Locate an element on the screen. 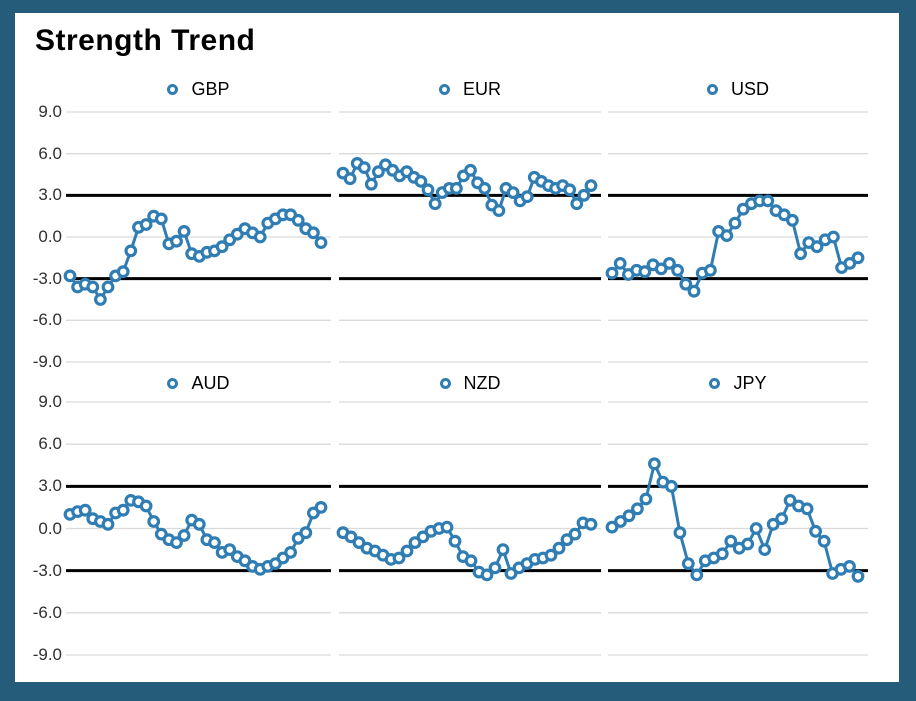 The width and height of the screenshot is (916, 701). legend: USD is located at coordinates (738, 89).